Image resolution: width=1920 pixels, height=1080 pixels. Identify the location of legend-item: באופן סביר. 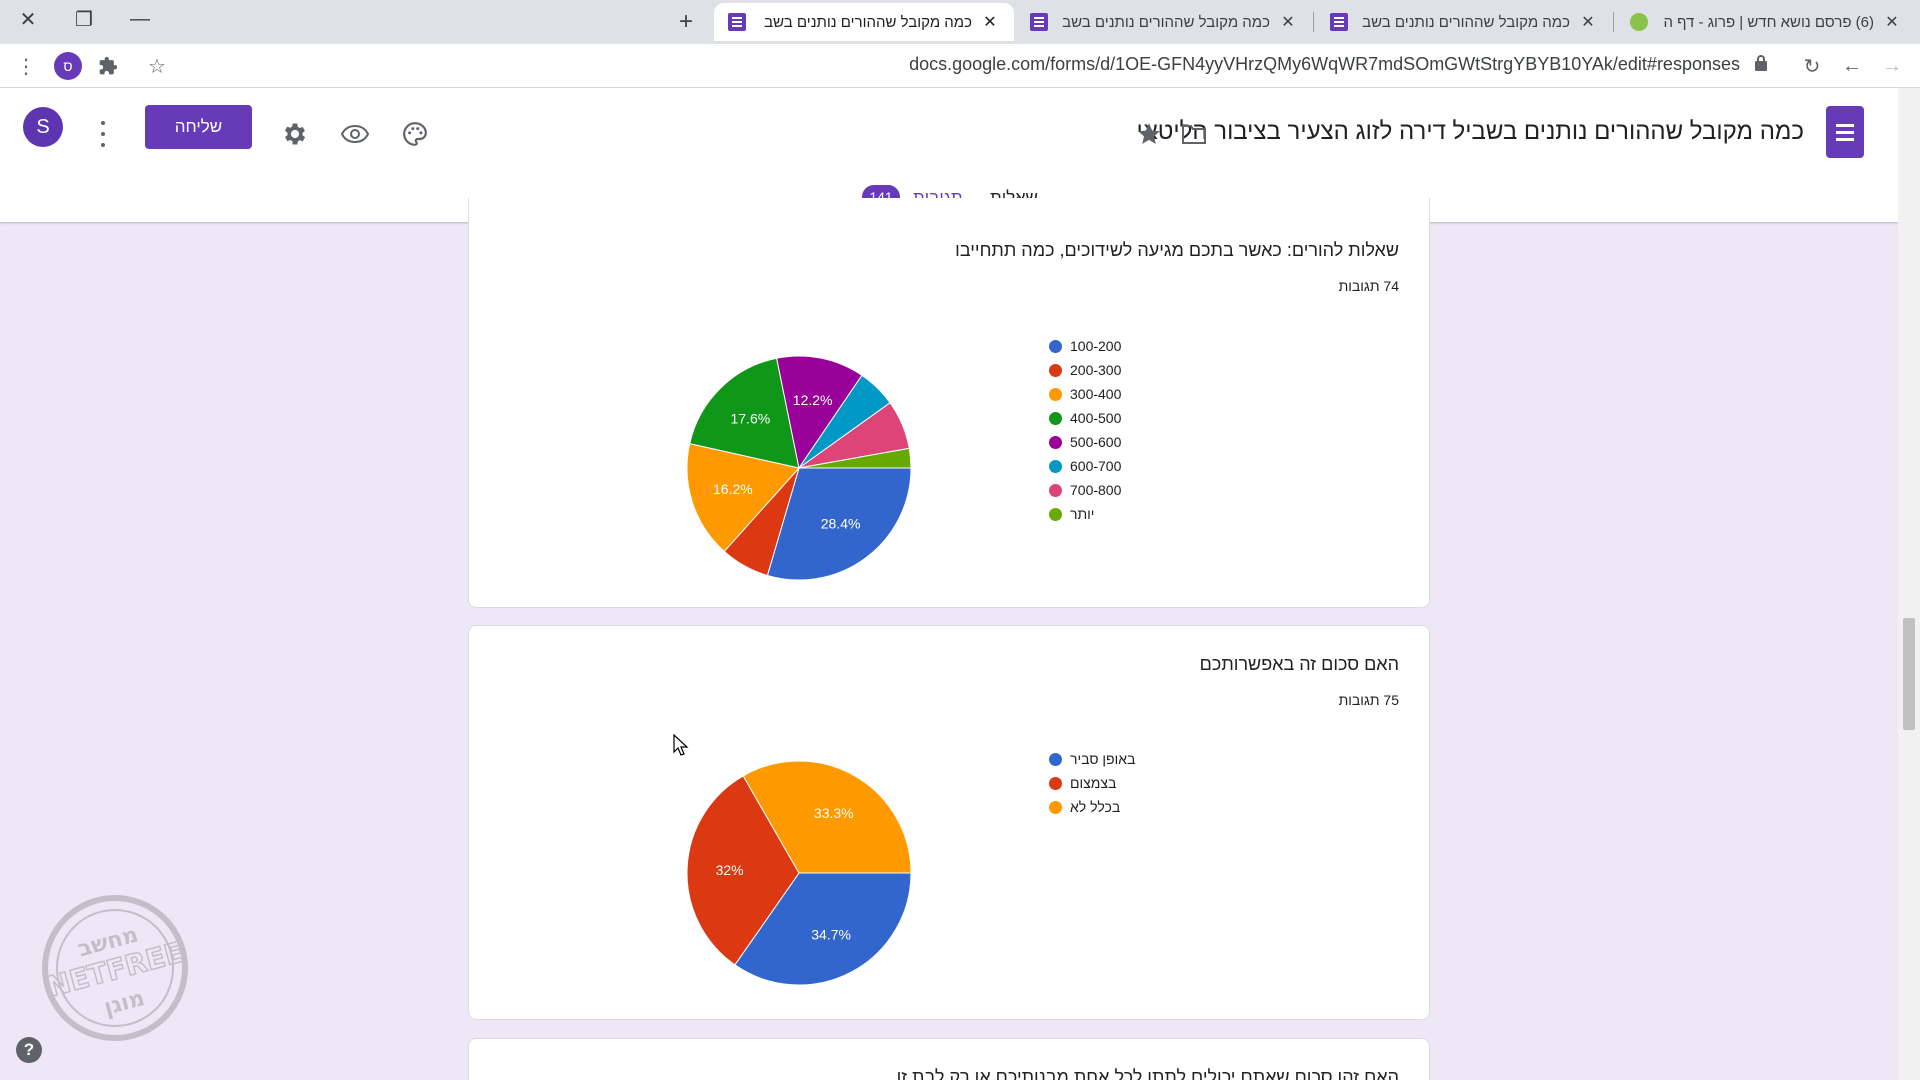
(1092, 759).